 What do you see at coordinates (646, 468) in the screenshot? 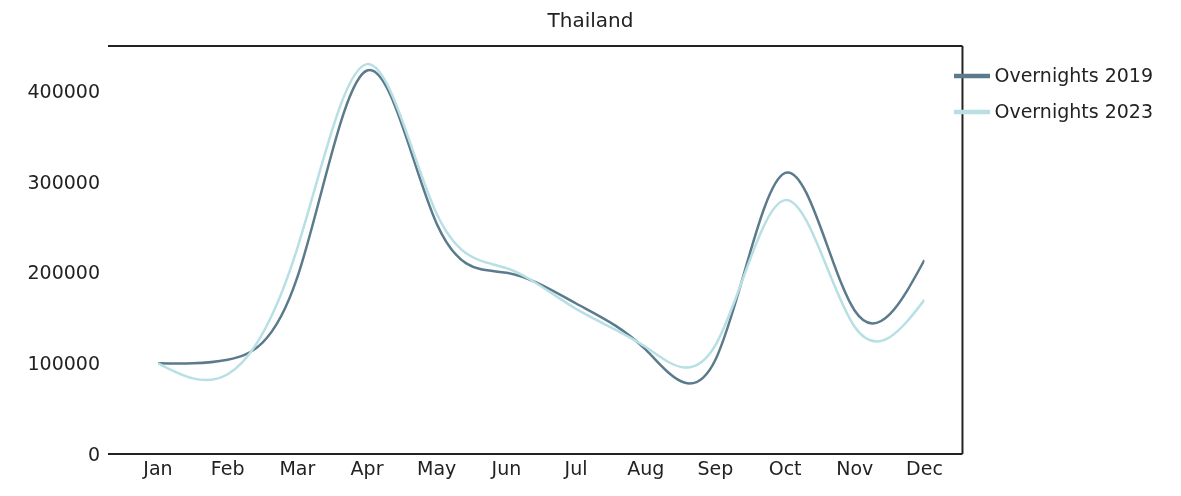
I see `x-tick-label: Aug` at bounding box center [646, 468].